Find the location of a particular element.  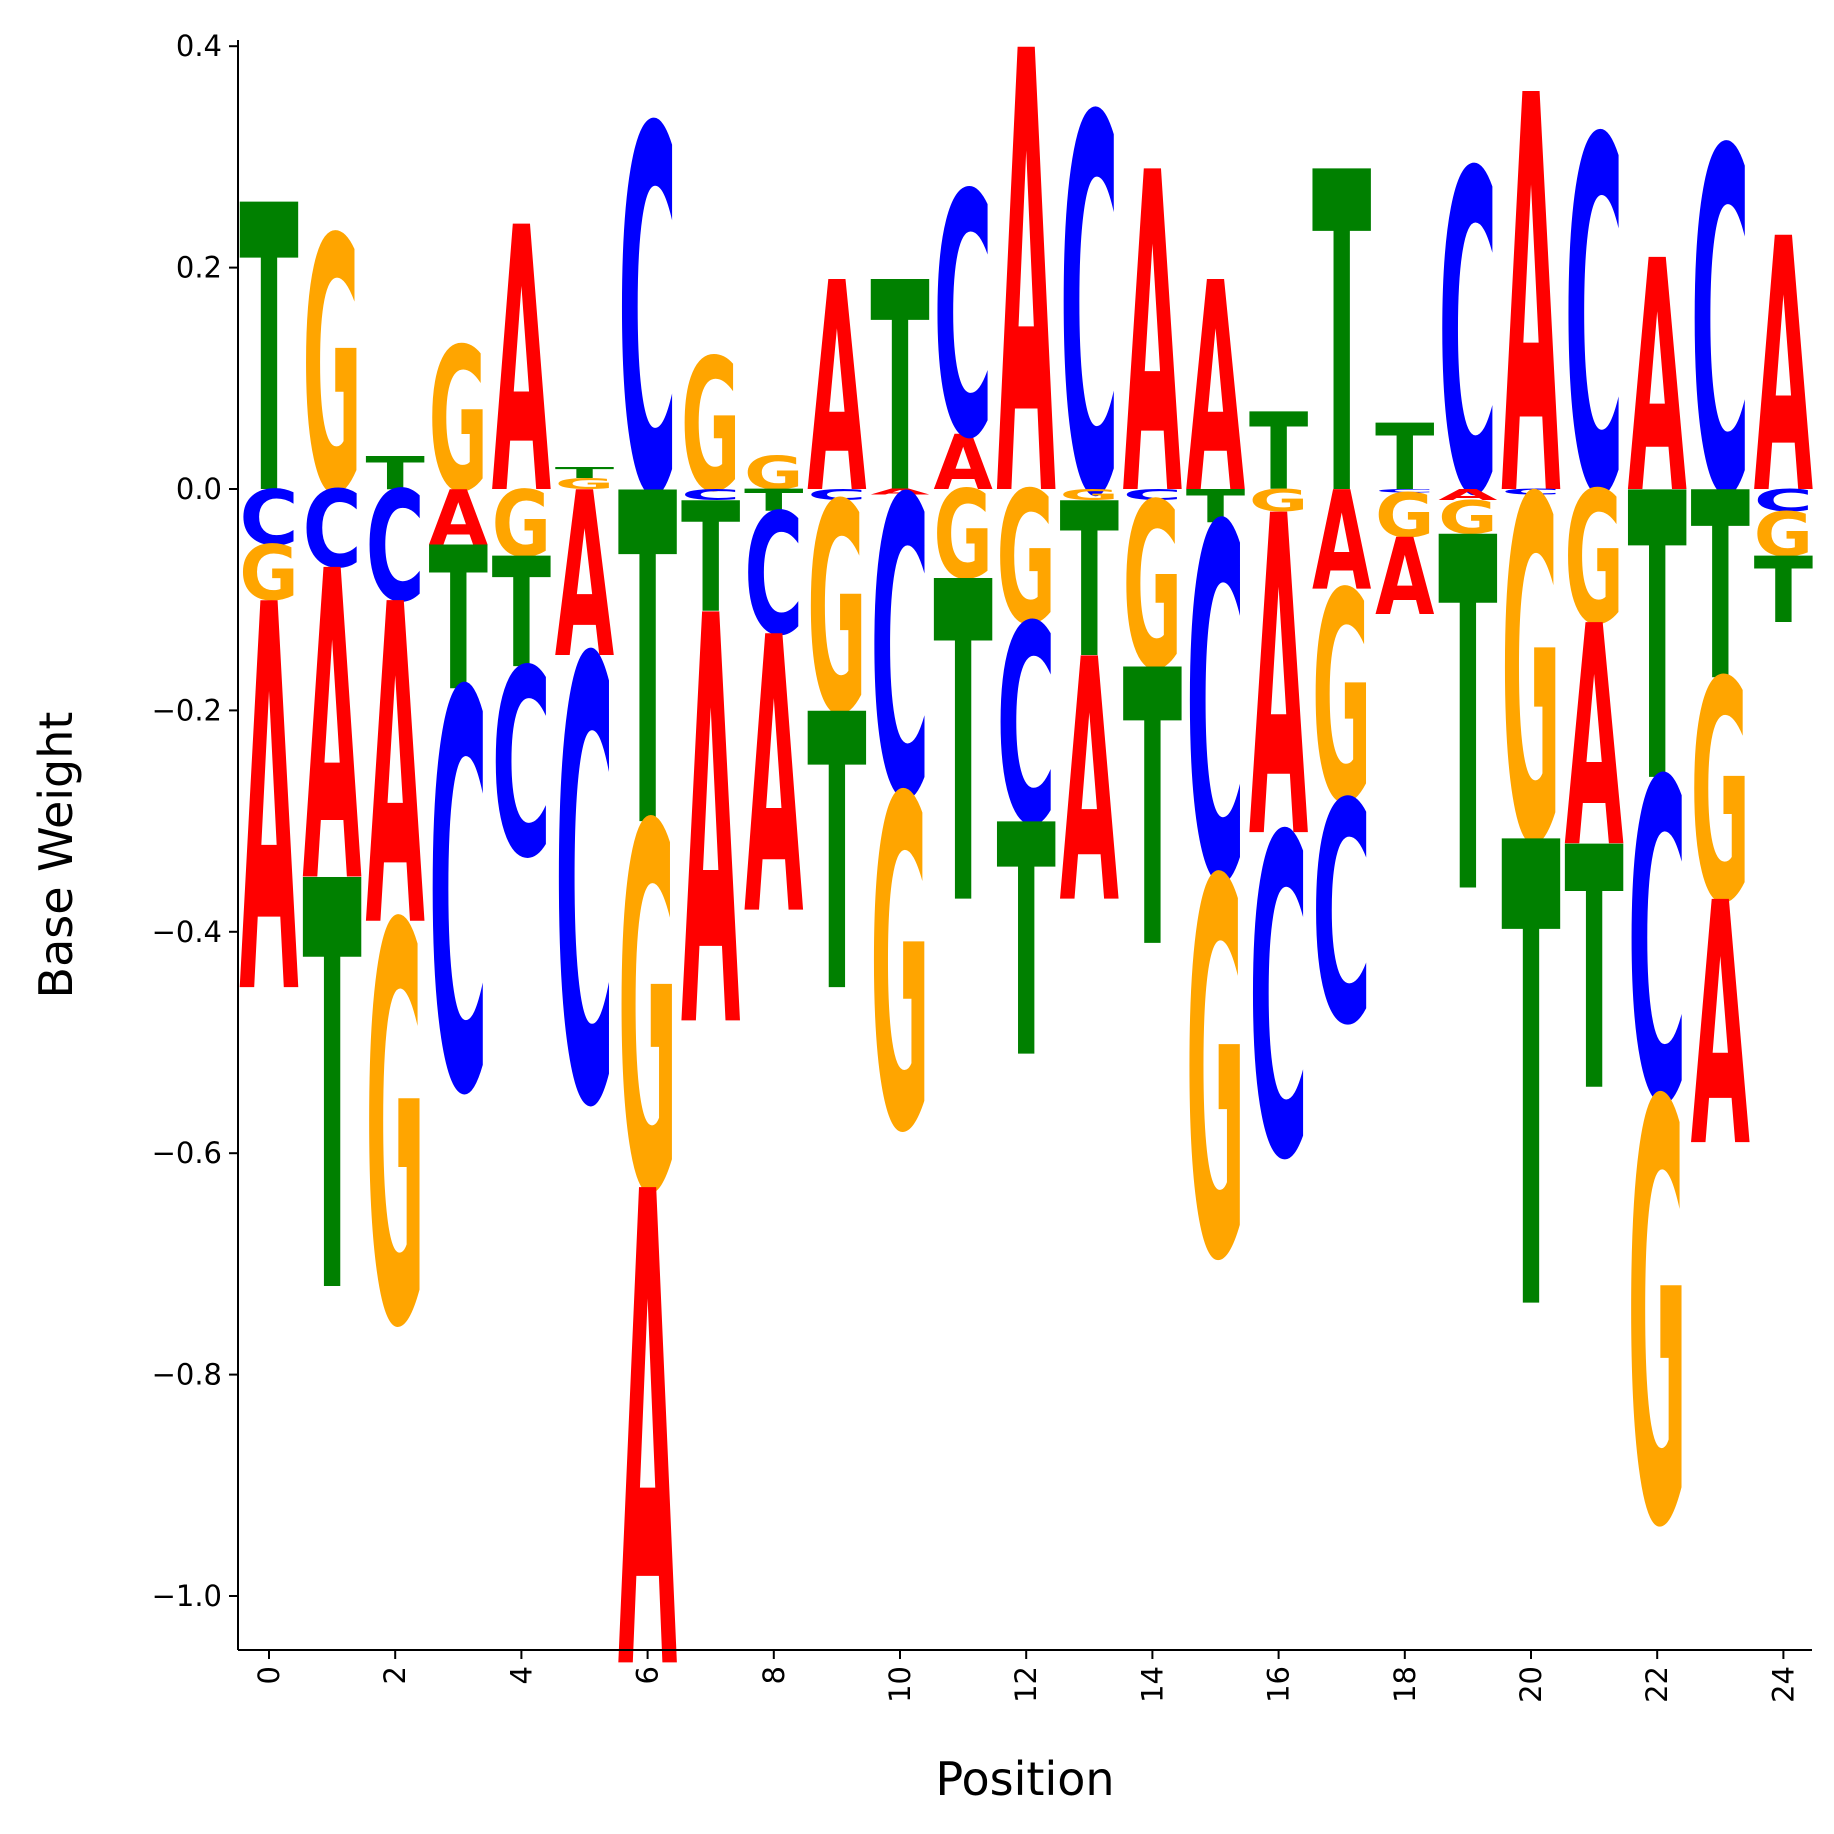

logo-letter-g-pos-8: G is located at coordinates (773, 474).